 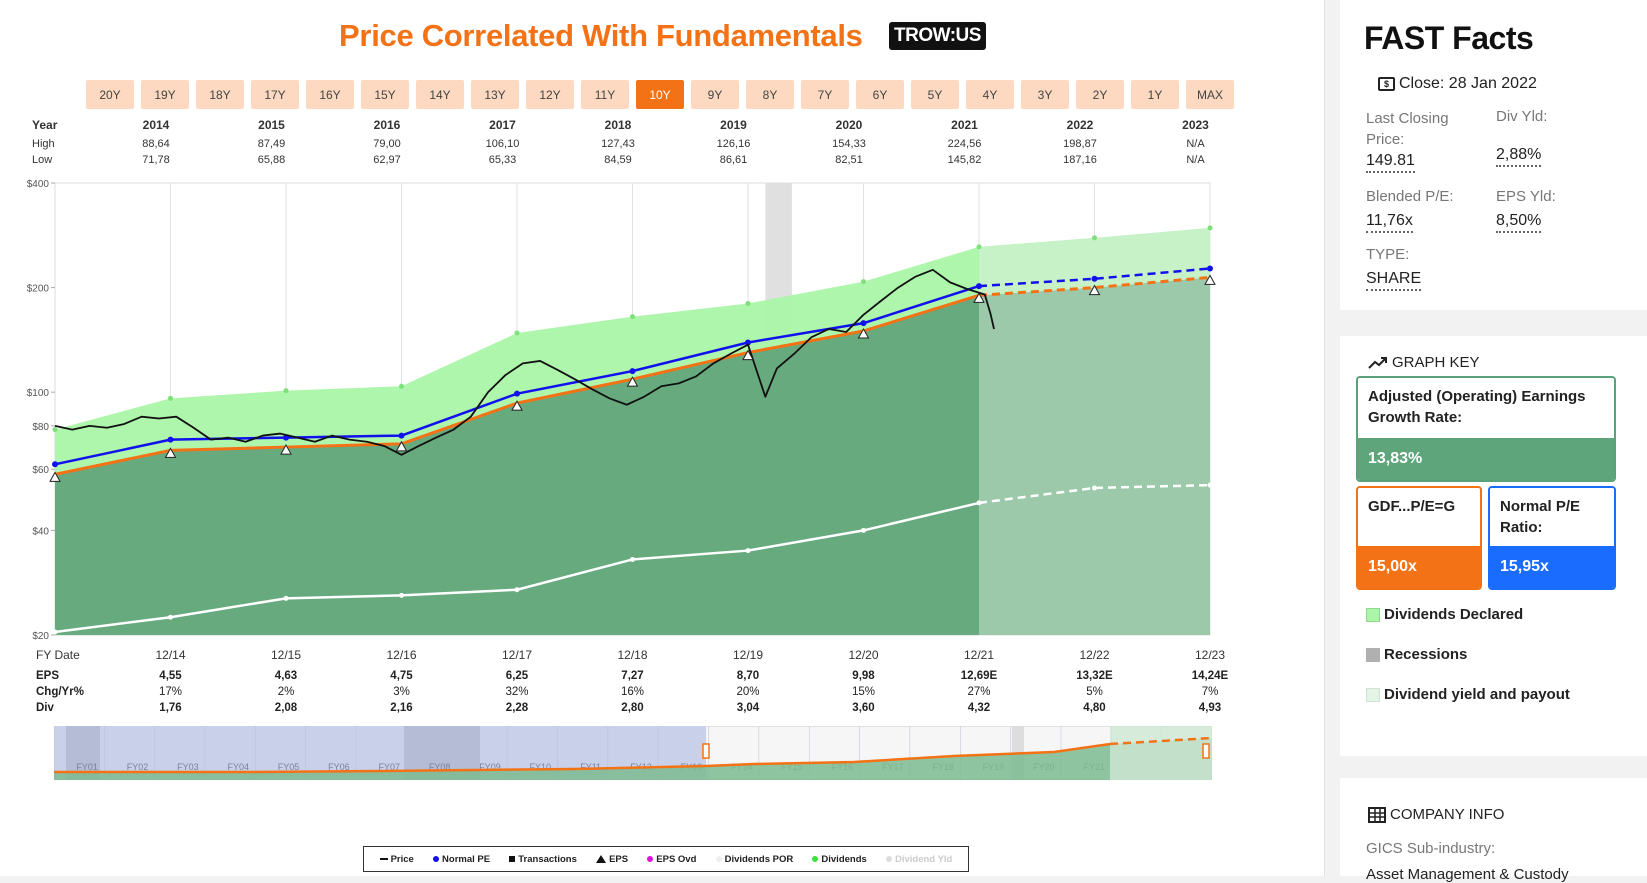 What do you see at coordinates (286, 655) in the screenshot?
I see `fy-date-cell: 12/15` at bounding box center [286, 655].